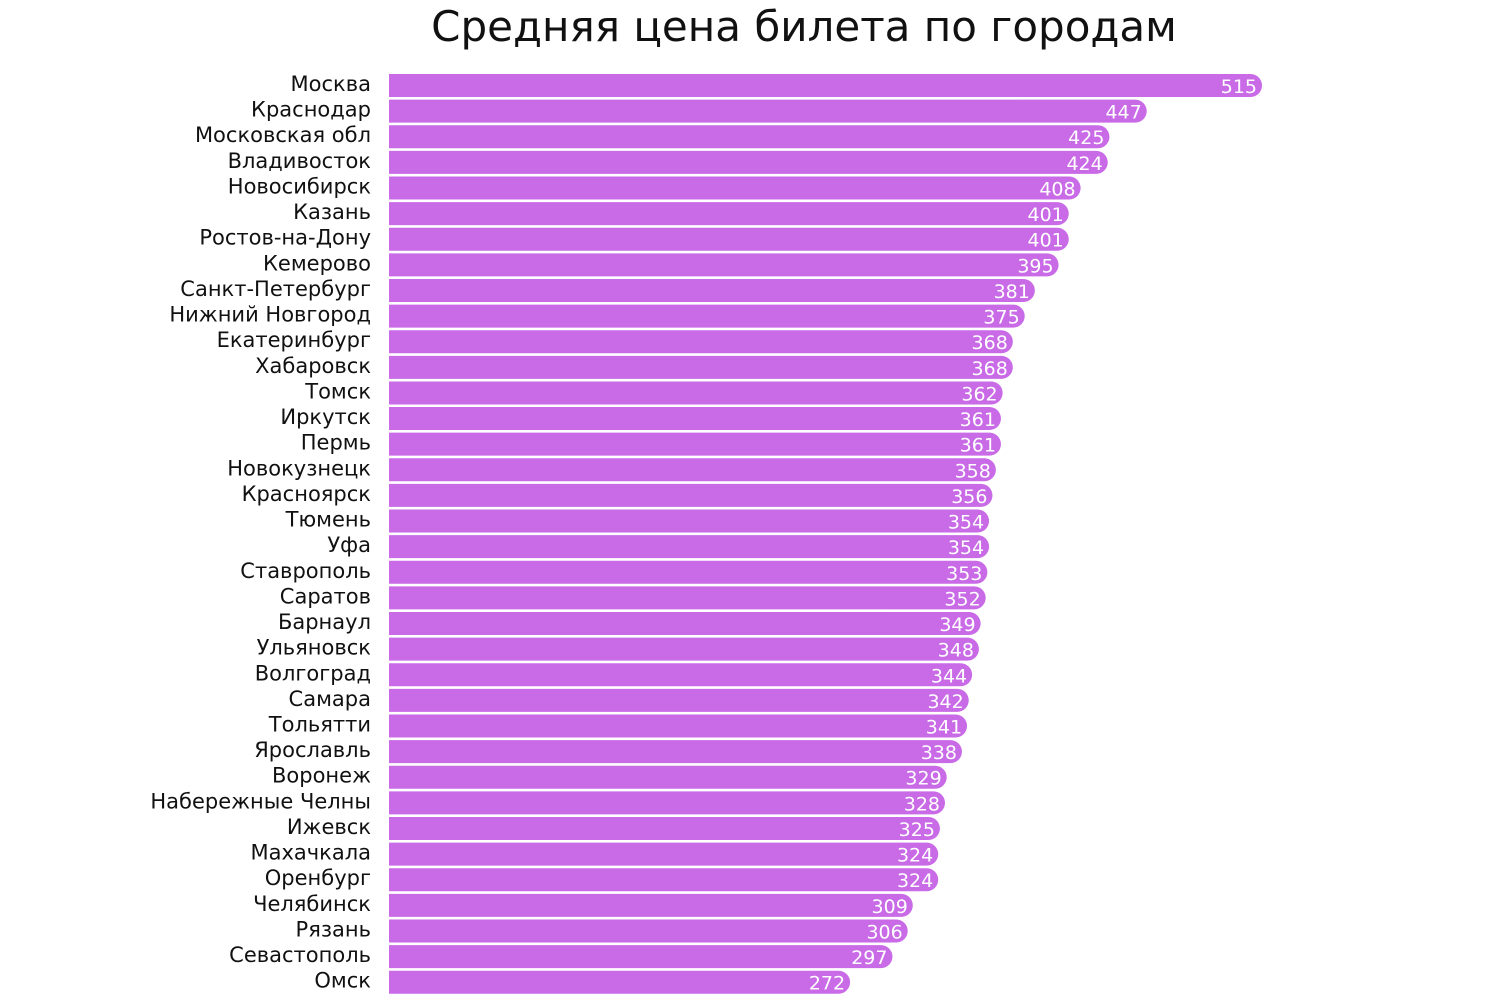 Image resolution: width=1500 pixels, height=1000 pixels. What do you see at coordinates (333, 929) in the screenshot?
I see `category-label: Рязань` at bounding box center [333, 929].